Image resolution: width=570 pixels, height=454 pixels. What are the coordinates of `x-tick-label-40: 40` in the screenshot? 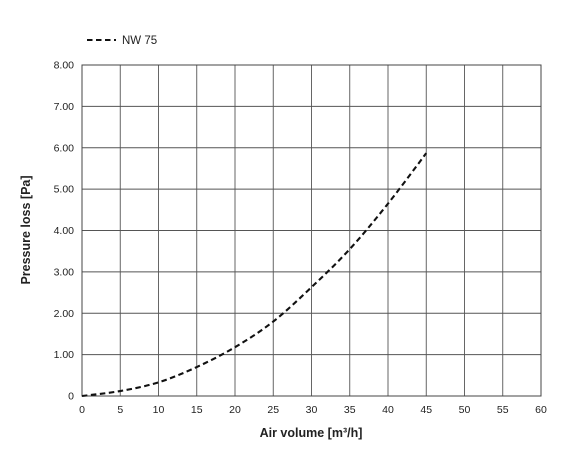 It's located at (388, 410).